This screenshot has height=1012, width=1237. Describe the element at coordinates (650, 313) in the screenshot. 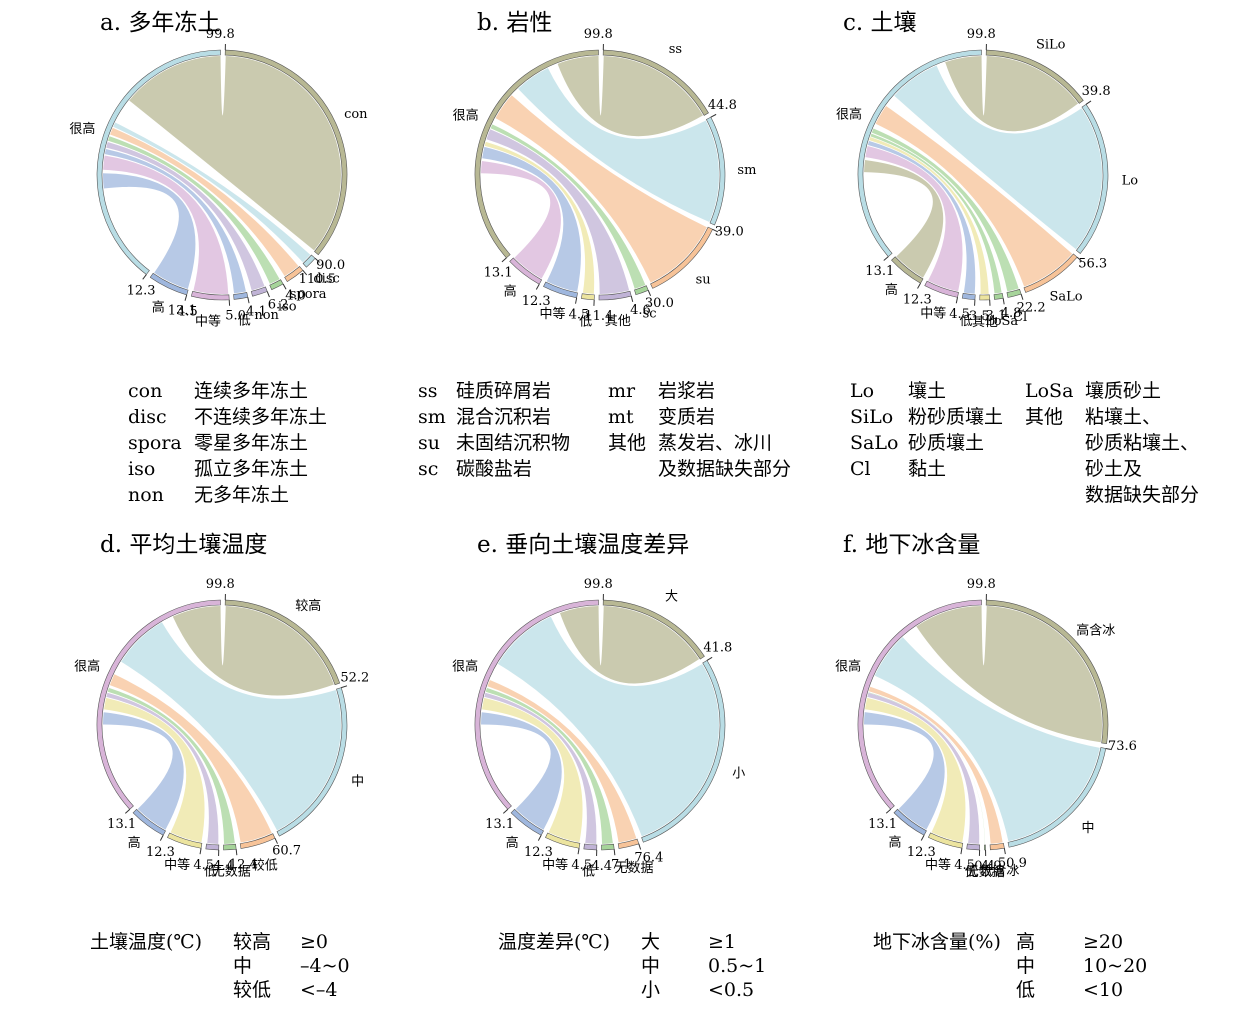

I see `sector-label: sc` at that location.